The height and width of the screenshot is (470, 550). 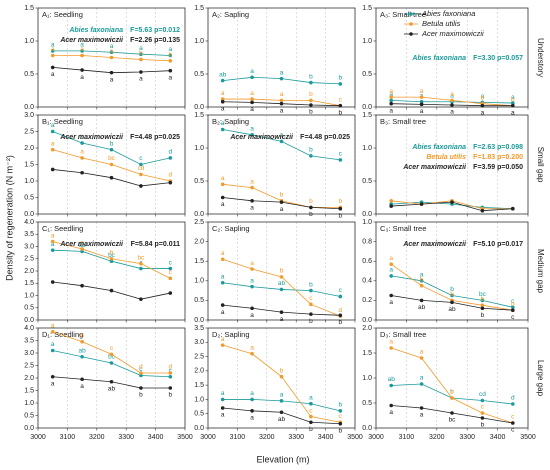 I want to click on plot-frame, so click(x=111, y=378).